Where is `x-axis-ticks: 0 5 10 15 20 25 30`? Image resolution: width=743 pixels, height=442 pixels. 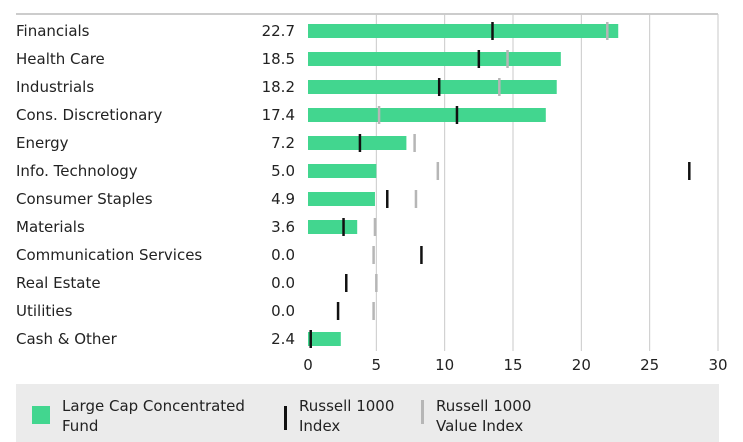 x-axis-ticks: 0 5 10 15 20 25 30 is located at coordinates (515, 365).